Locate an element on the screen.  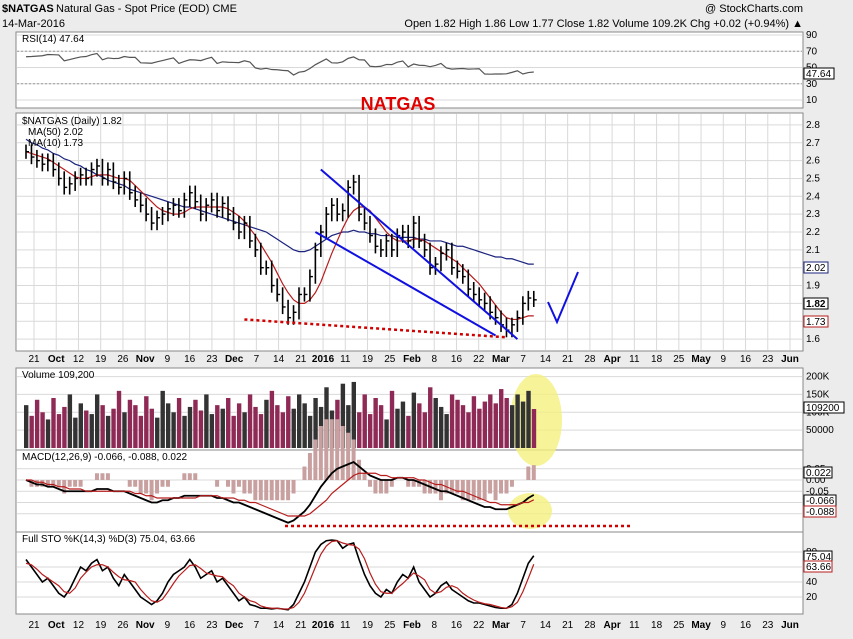
ma50-badge is located at coordinates (816, 267).